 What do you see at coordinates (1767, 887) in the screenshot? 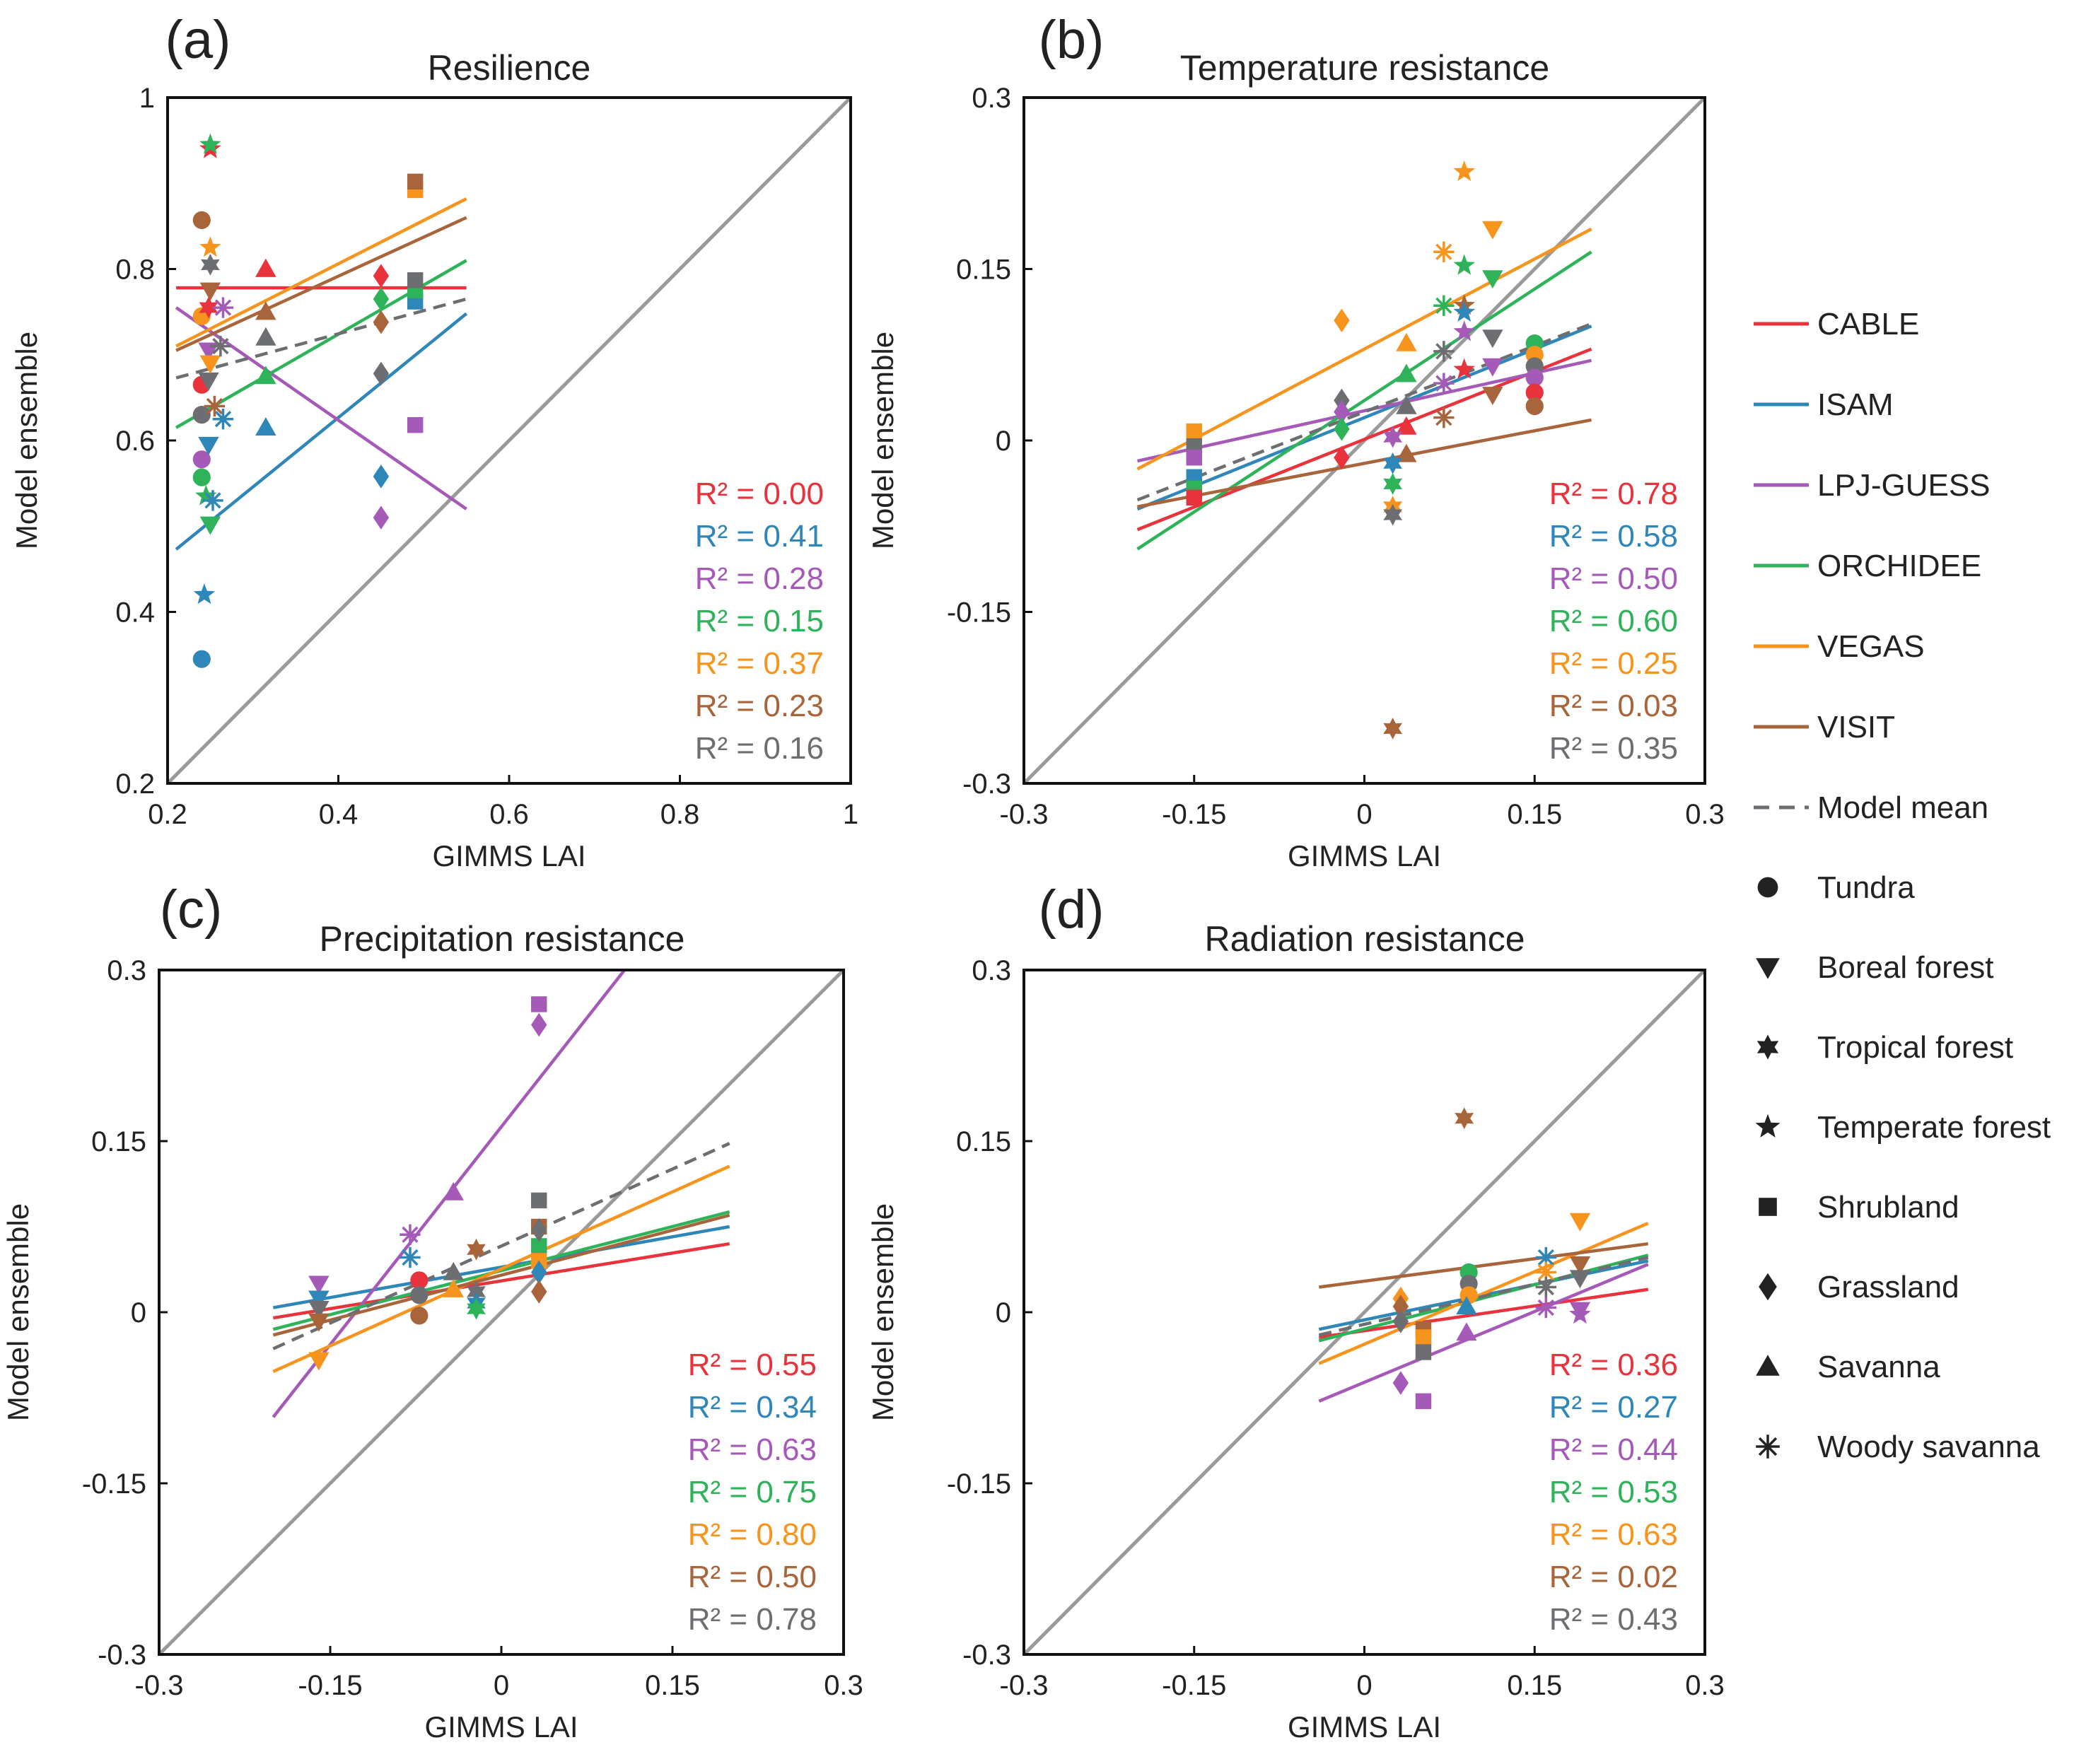
I see `legend-marker-circle` at bounding box center [1767, 887].